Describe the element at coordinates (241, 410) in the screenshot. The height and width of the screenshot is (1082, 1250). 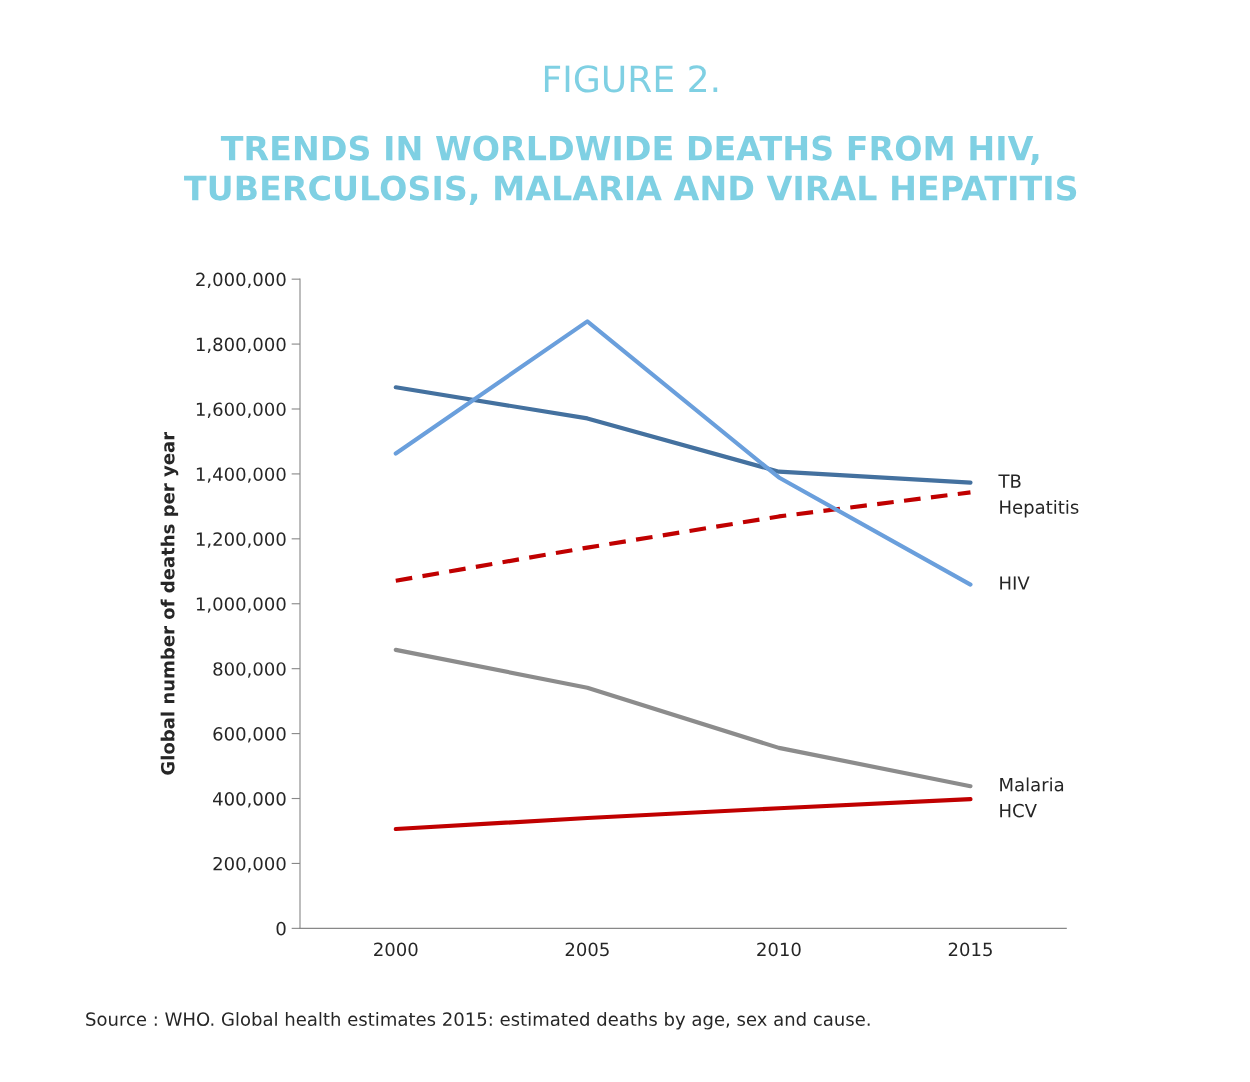
I see `y-tick-label: 1,600,000` at that location.